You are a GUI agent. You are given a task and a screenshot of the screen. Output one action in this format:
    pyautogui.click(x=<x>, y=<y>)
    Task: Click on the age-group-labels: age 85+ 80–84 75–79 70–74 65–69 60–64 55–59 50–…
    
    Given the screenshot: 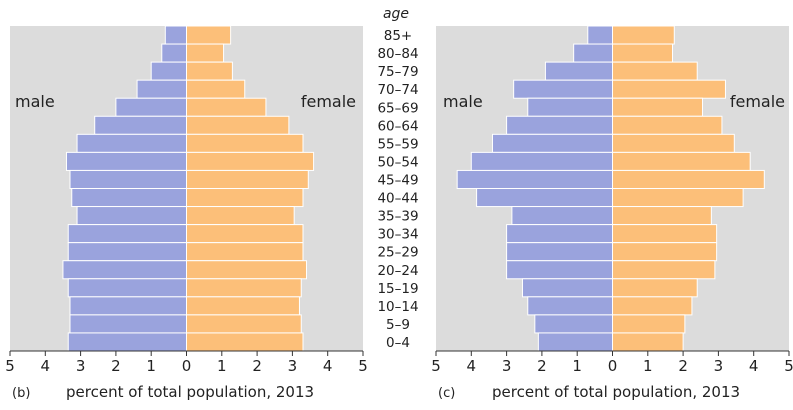 What is the action you would take?
    pyautogui.click(x=397, y=178)
    